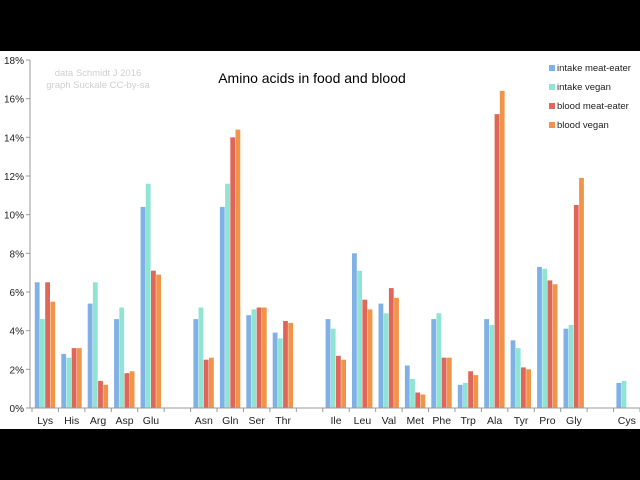 The image size is (640, 480). I want to click on y-tick-label: 4%, so click(17, 332).